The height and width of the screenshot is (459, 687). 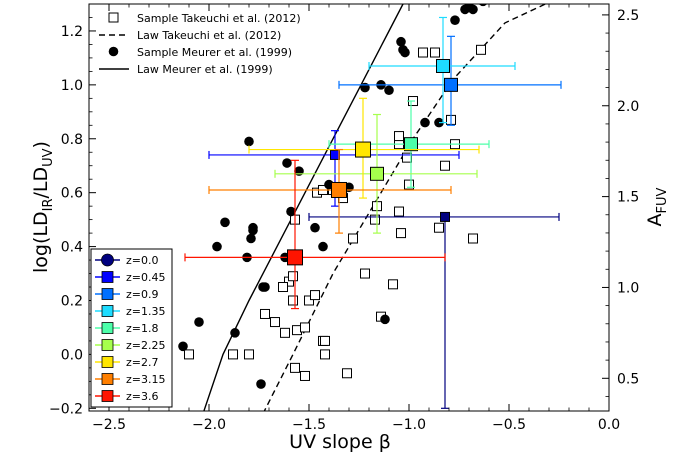 I want to click on legend-bottom-entry: z=0.0, so click(x=126, y=260).